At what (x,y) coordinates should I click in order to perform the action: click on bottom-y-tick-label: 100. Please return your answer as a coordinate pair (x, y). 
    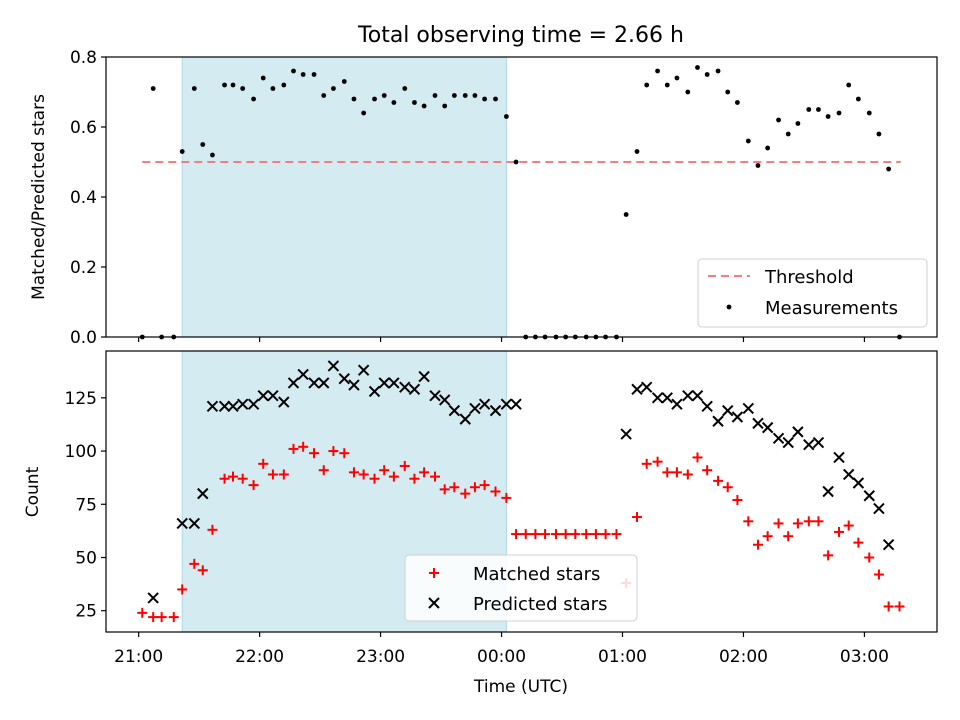
    Looking at the image, I should click on (81, 452).